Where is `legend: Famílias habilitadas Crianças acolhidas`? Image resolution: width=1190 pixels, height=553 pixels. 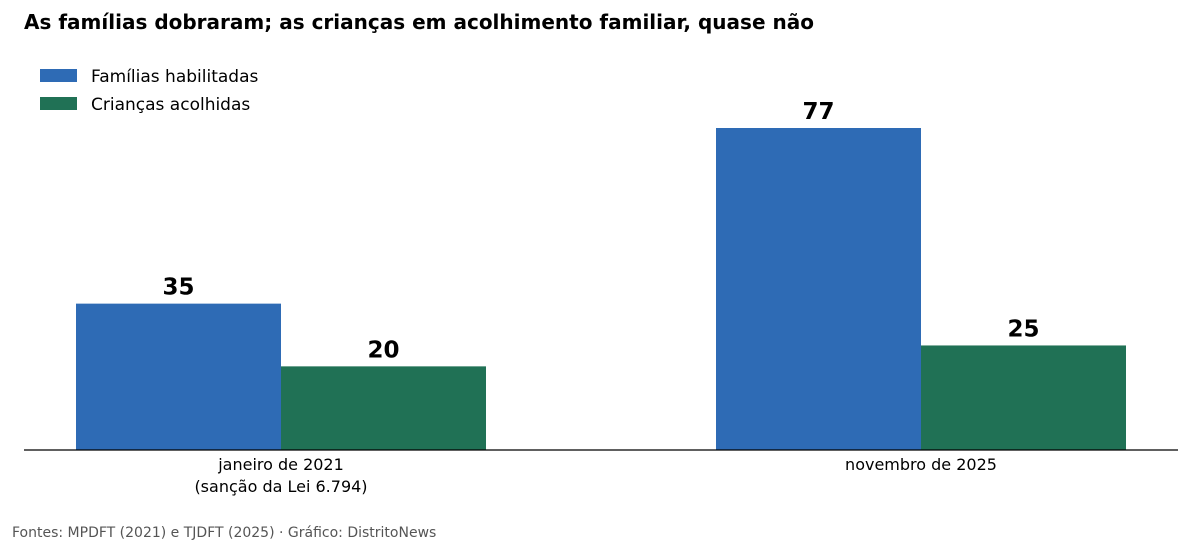
legend: Famílias habilitadas Crianças acolhidas is located at coordinates (149, 91).